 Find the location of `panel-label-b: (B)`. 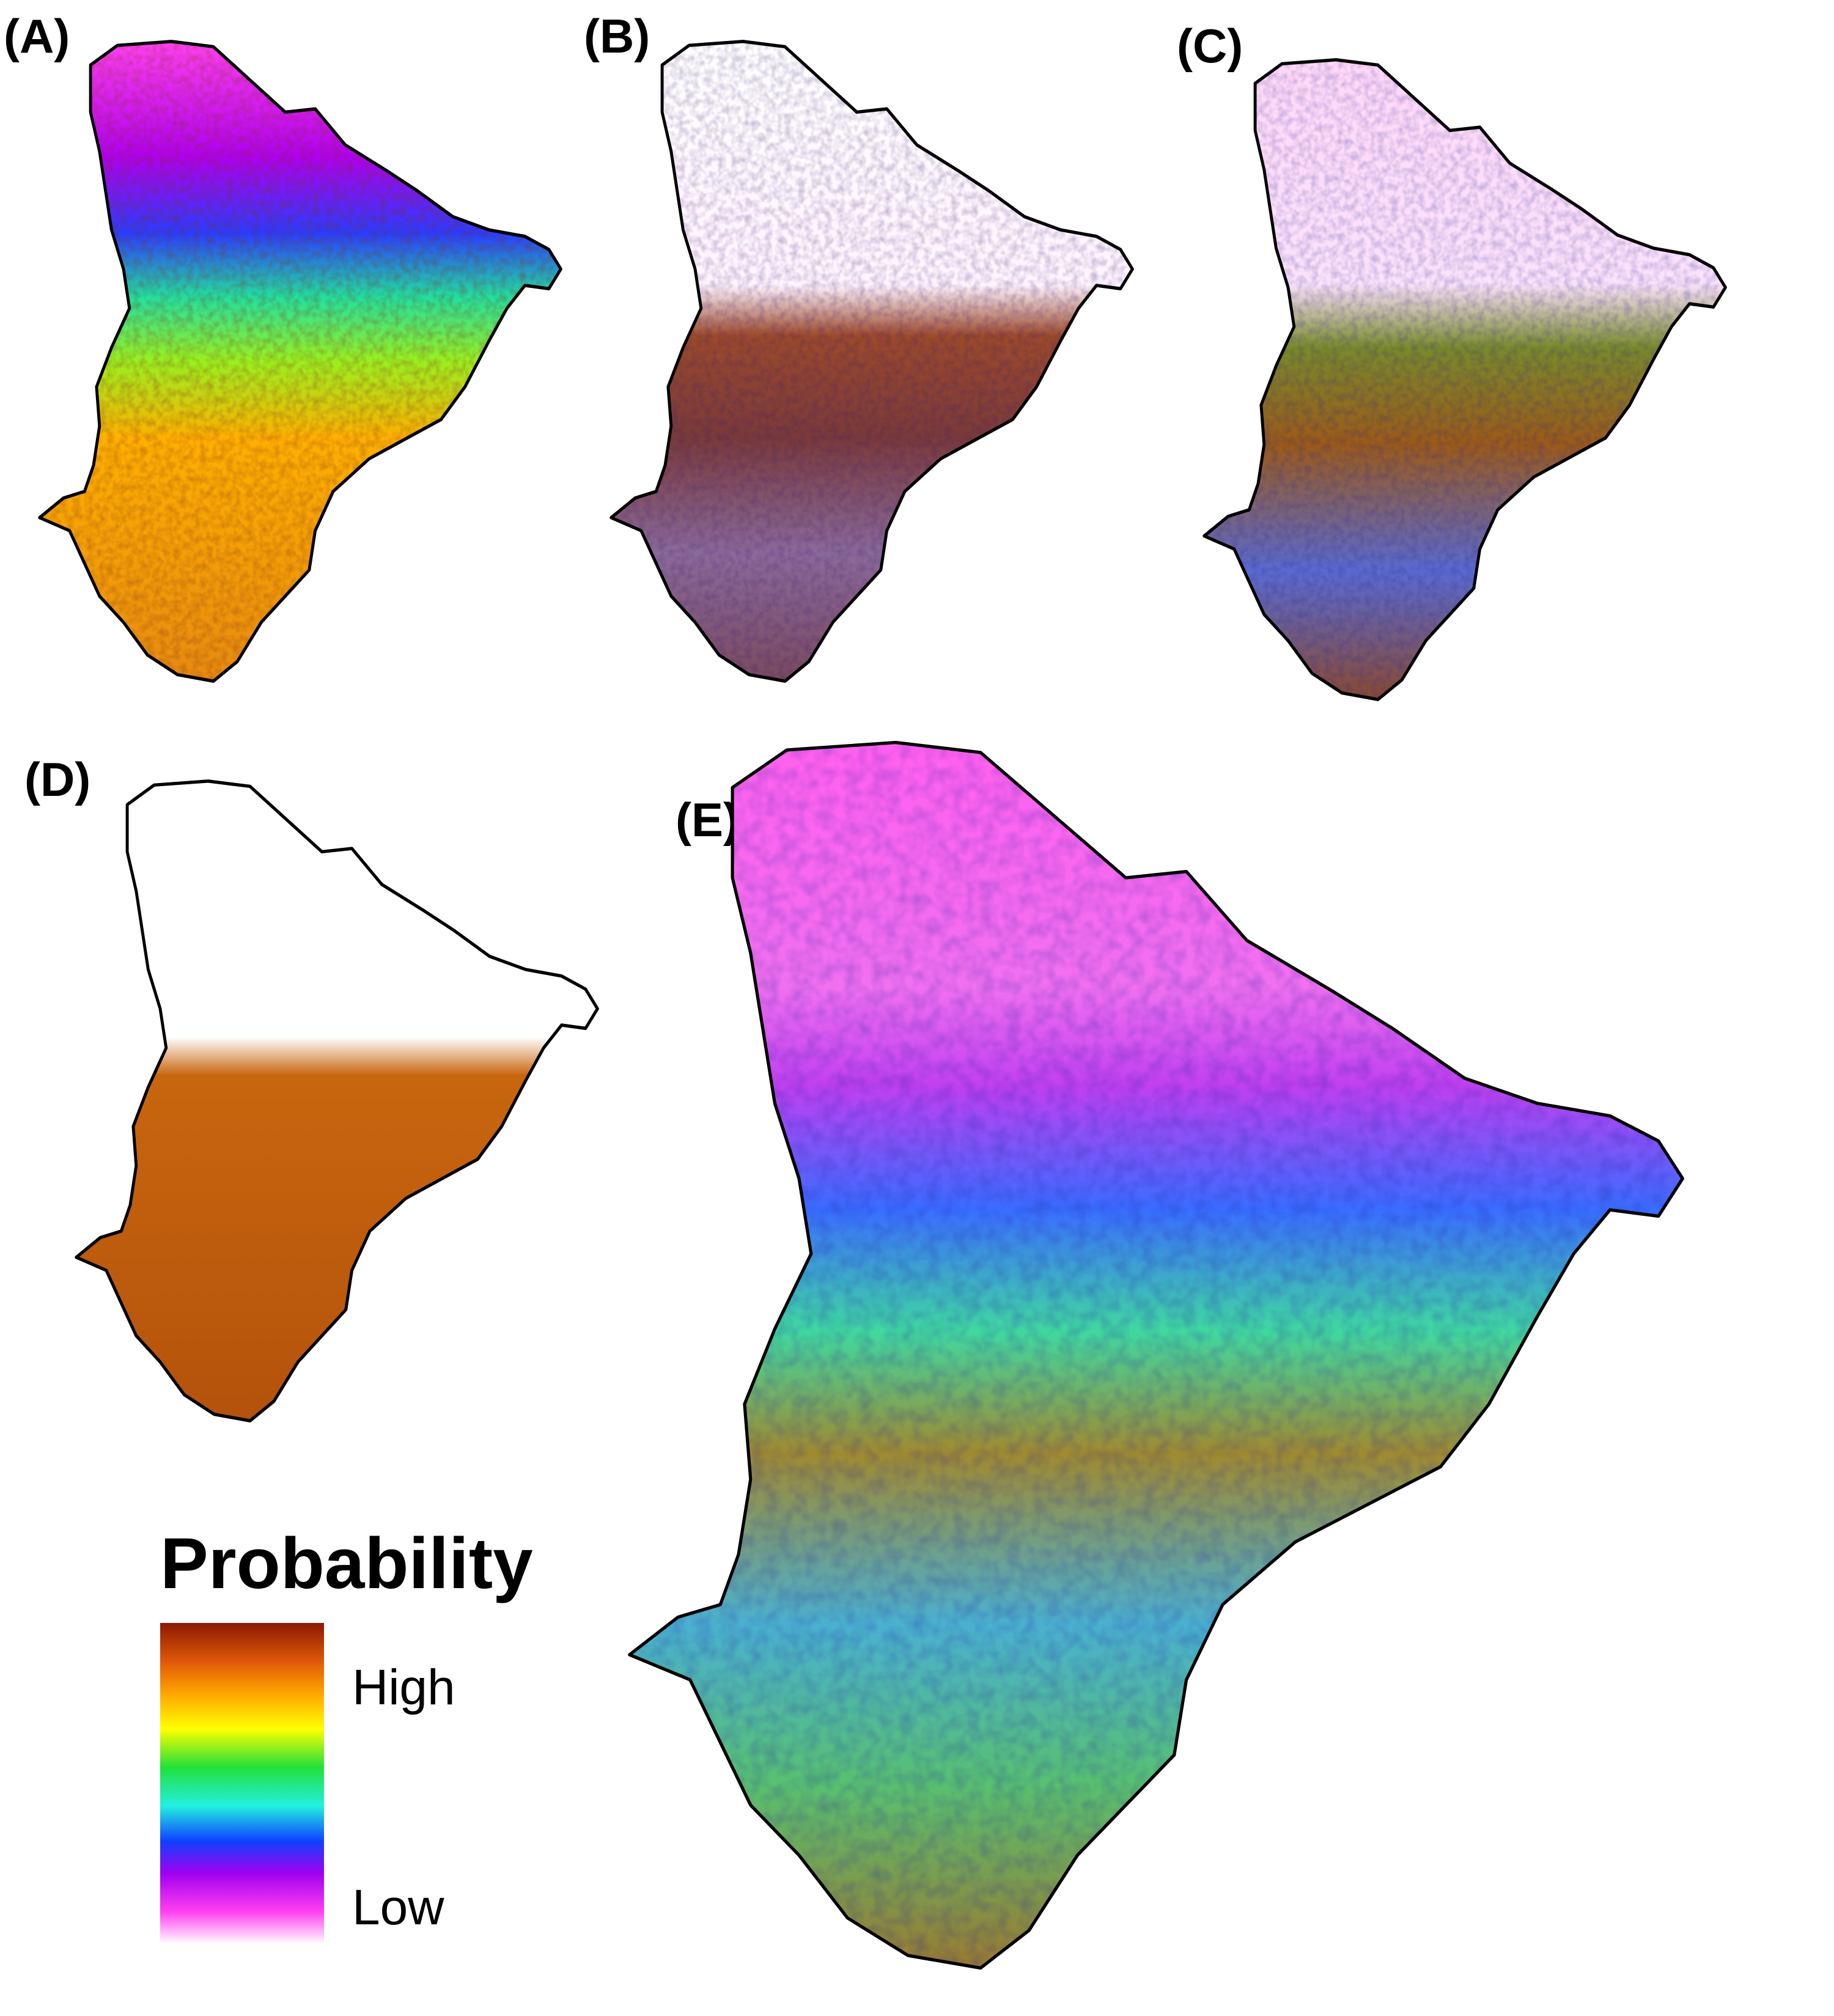

panel-label-b: (B) is located at coordinates (617, 36).